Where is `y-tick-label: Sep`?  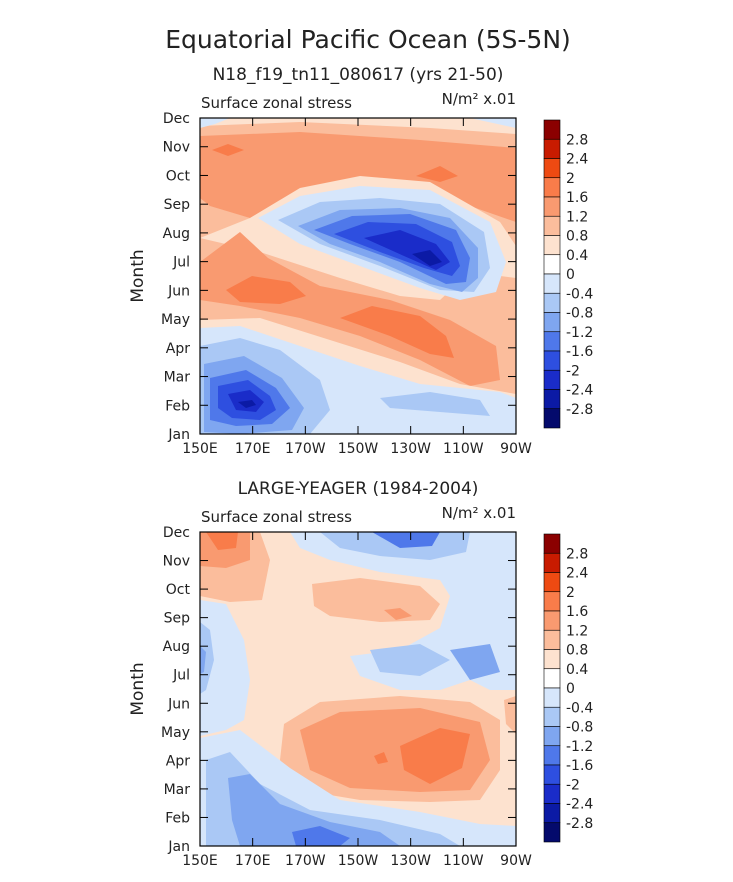
y-tick-label: Sep is located at coordinates (177, 205).